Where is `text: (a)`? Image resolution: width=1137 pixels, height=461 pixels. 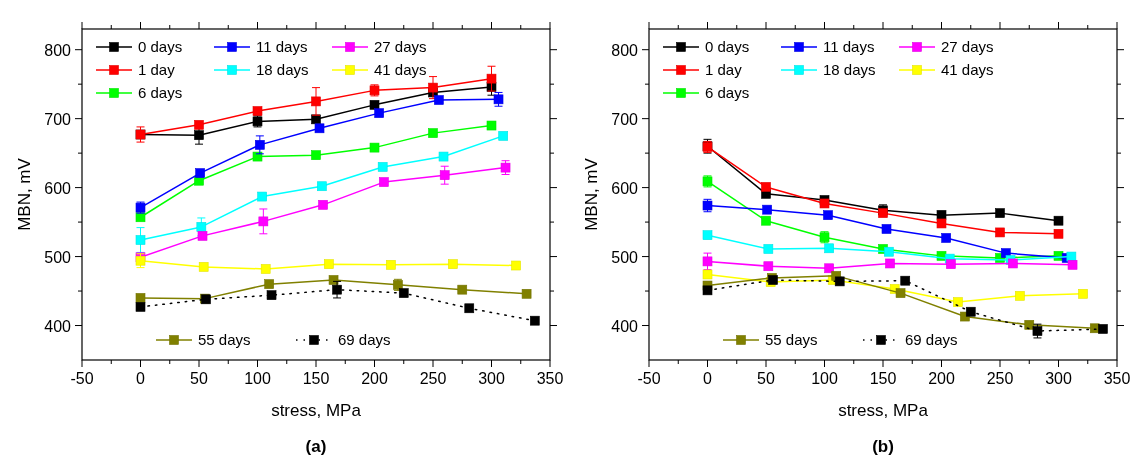 text: (a) is located at coordinates (316, 446).